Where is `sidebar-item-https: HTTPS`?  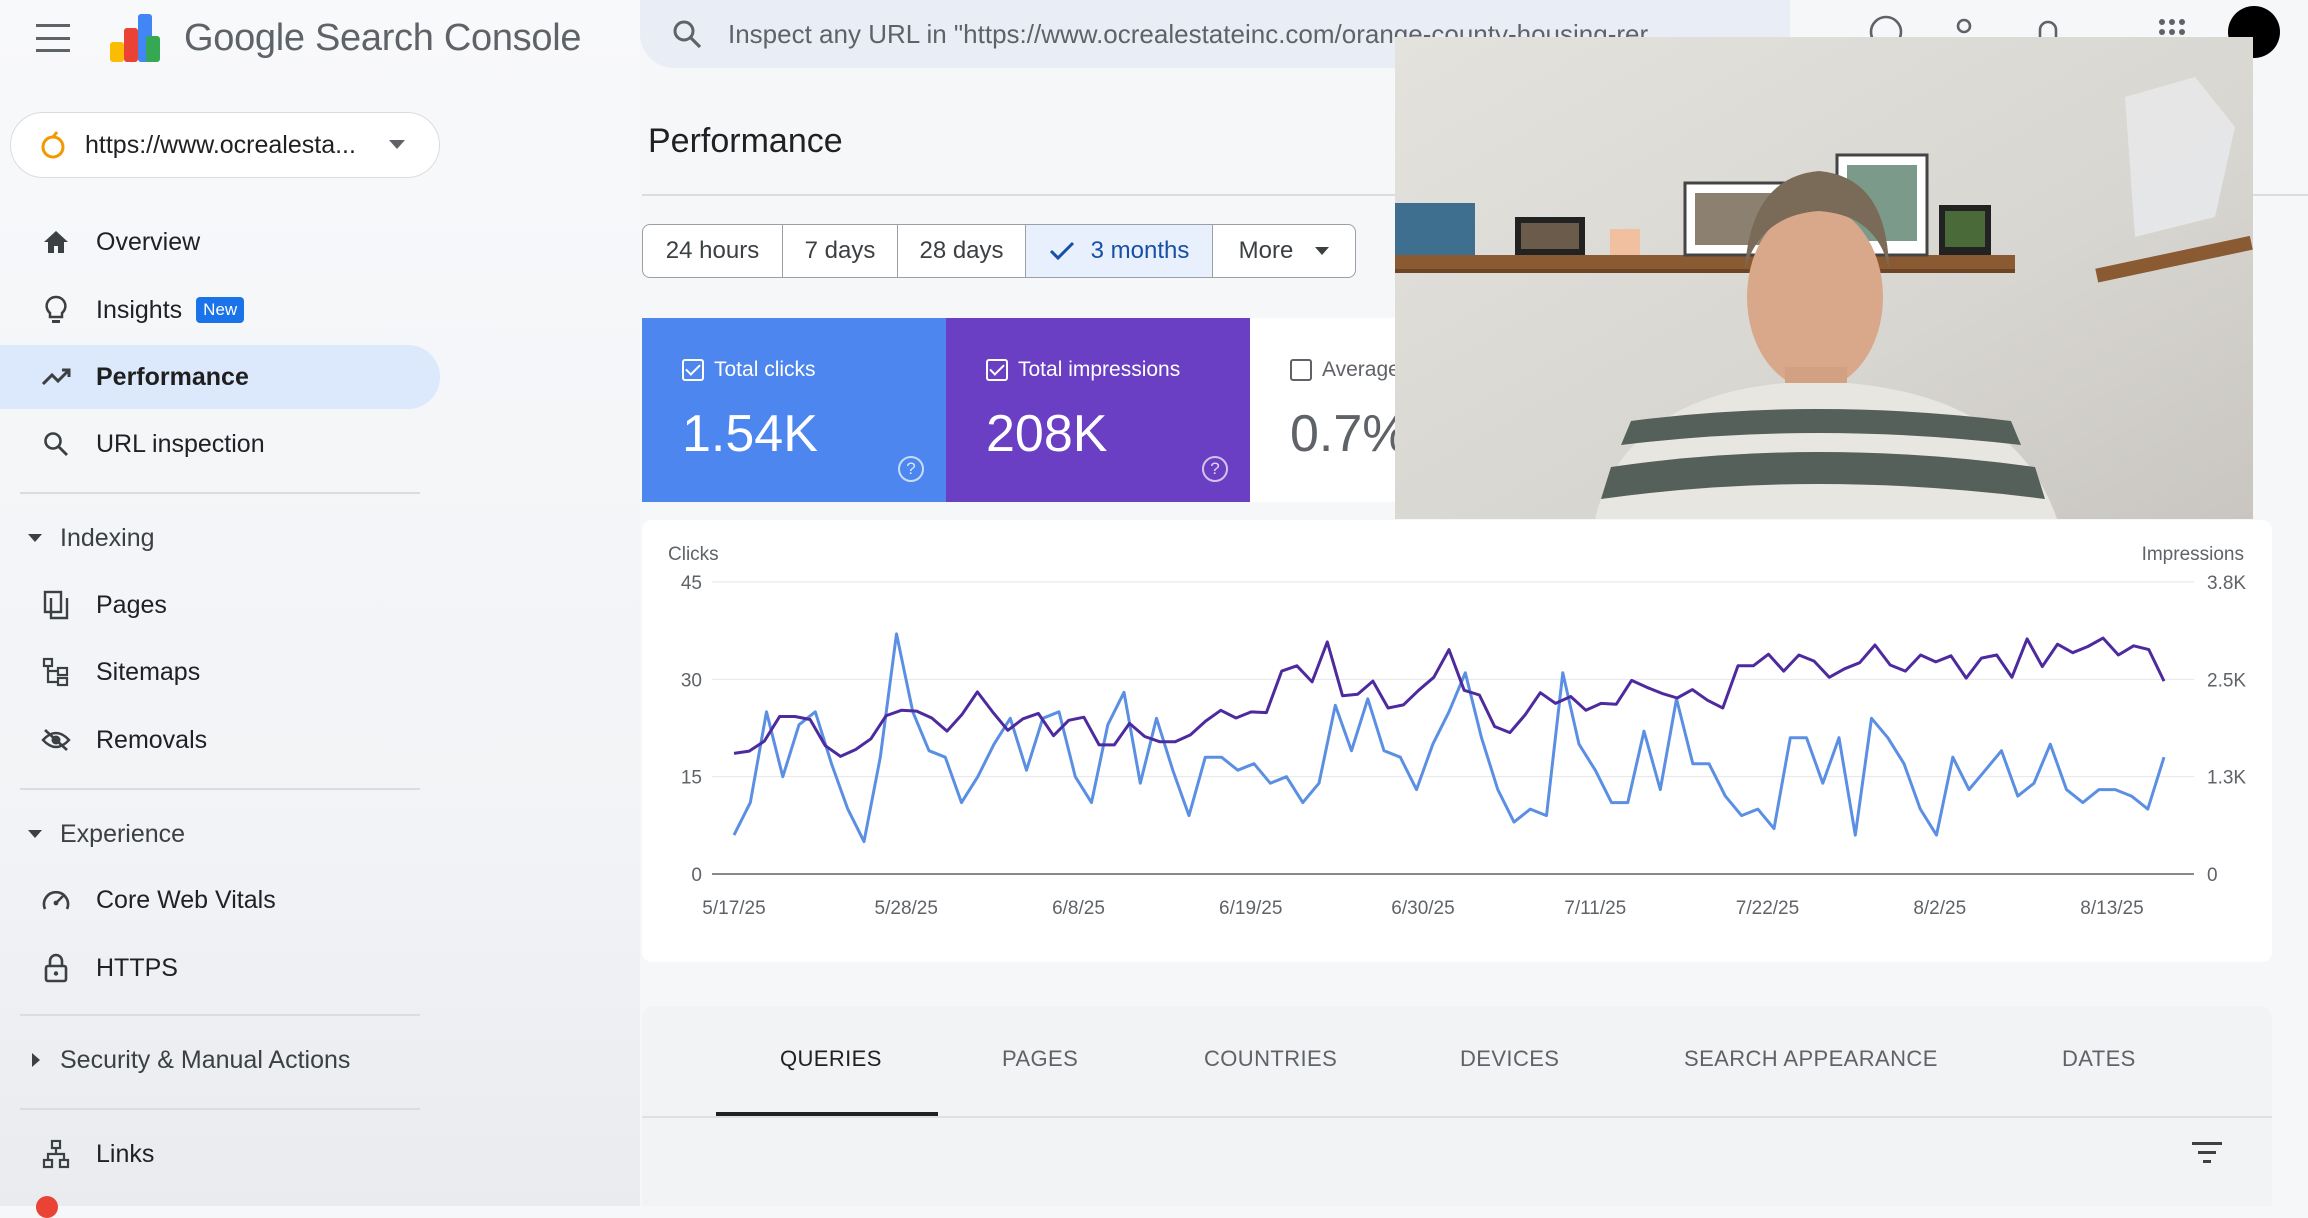
sidebar-item-https: HTTPS is located at coordinates (220, 968).